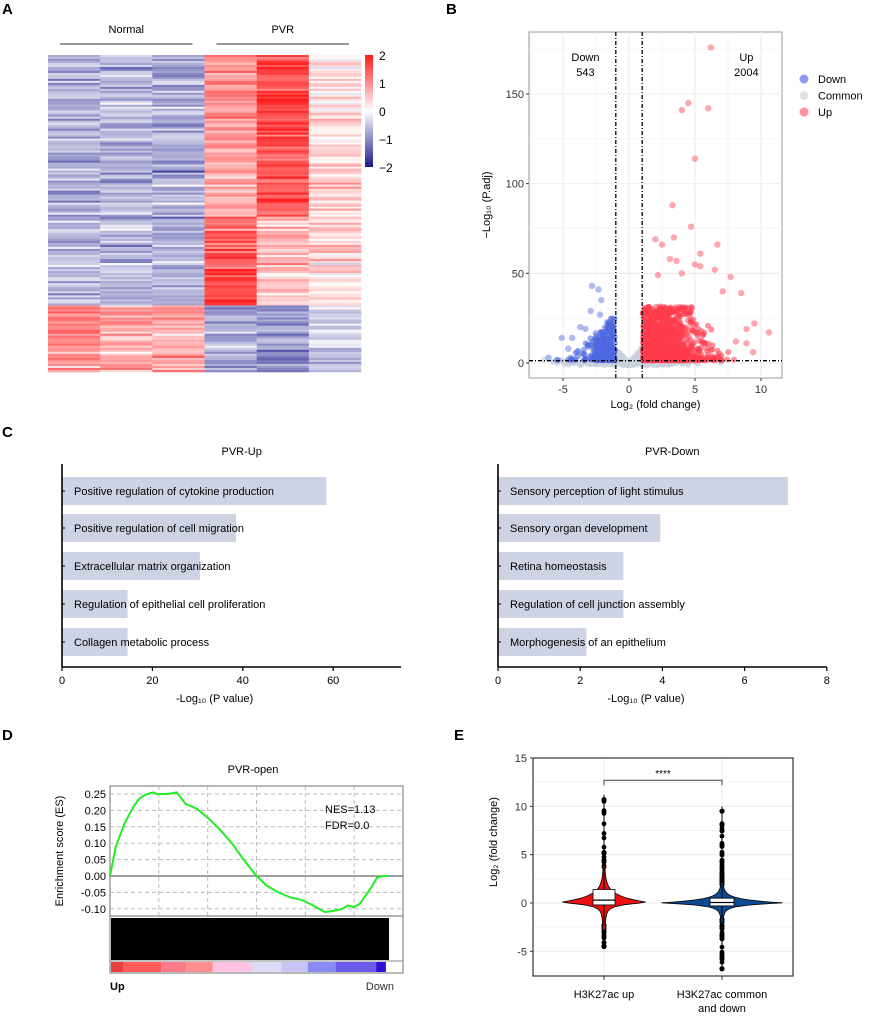 This screenshot has height=1016, width=869. I want to click on y-tick-label: 5, so click(524, 856).